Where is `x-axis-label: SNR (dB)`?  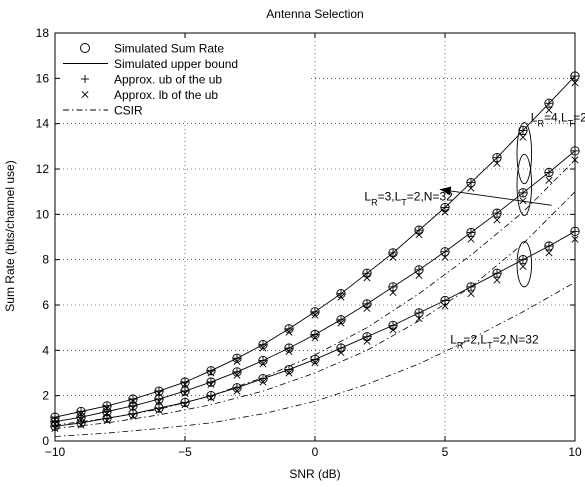
x-axis-label: SNR (dB) is located at coordinates (314, 474).